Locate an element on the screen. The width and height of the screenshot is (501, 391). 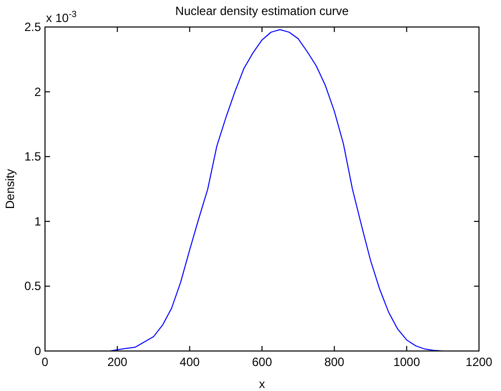
y-axis-title: Density is located at coordinates (10, 189).